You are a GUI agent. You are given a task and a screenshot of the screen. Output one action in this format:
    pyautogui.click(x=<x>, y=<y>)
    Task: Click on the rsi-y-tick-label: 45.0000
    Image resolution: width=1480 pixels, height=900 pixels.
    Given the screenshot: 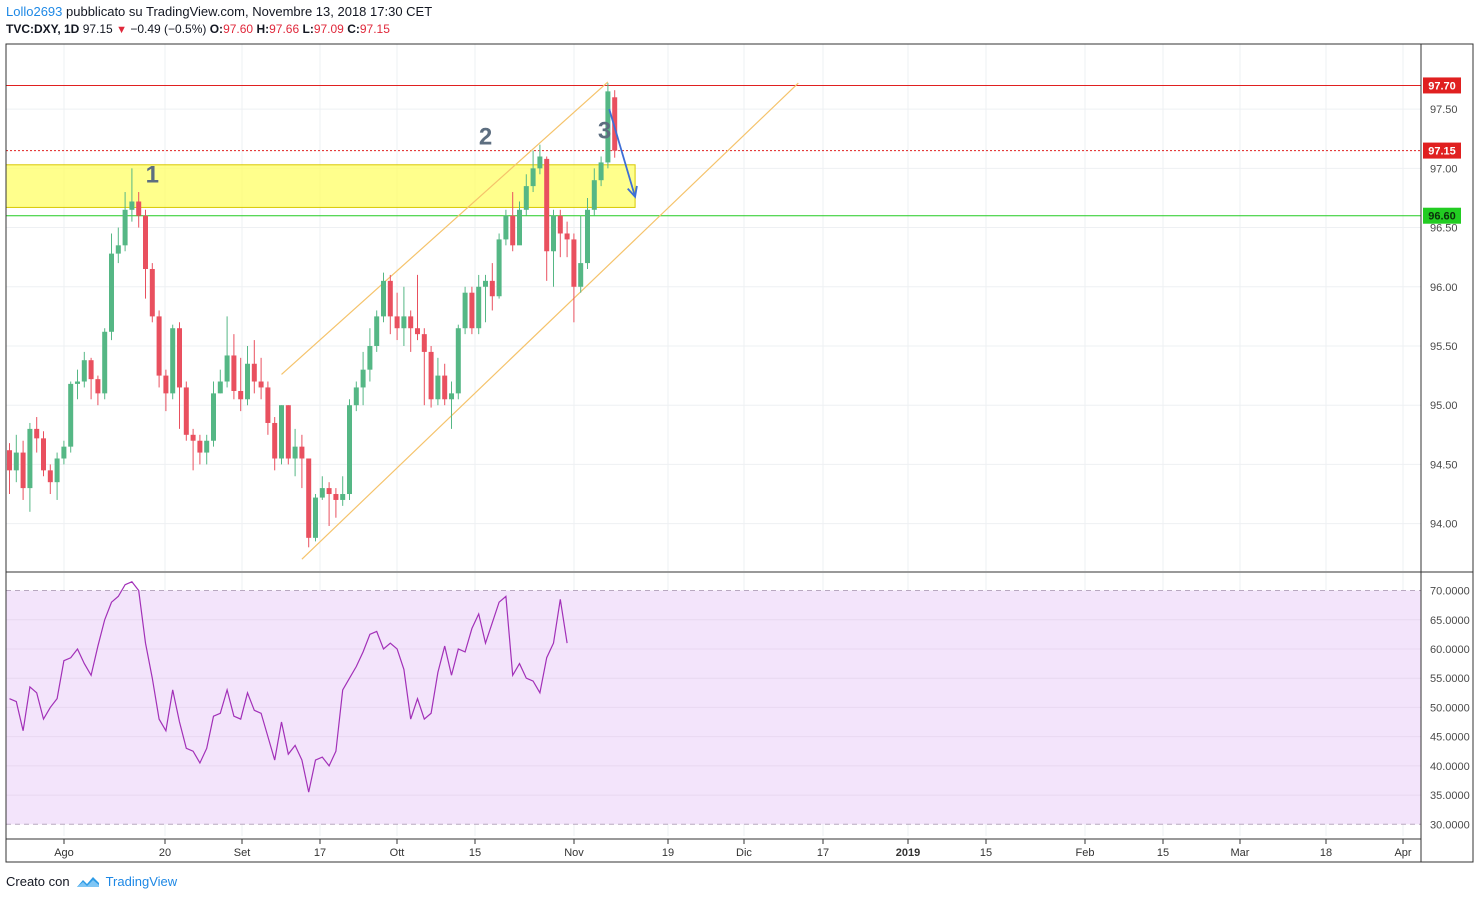 What is the action you would take?
    pyautogui.click(x=1450, y=738)
    